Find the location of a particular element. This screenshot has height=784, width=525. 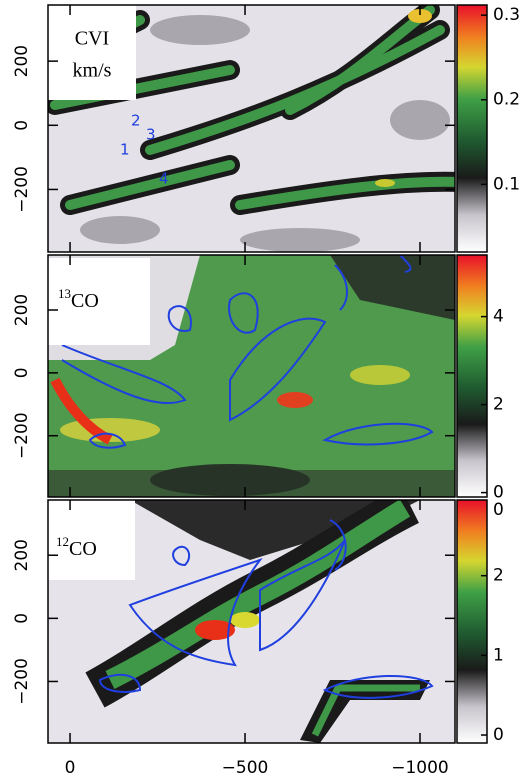

x-tick-label: −1000 is located at coordinates (420, 768).